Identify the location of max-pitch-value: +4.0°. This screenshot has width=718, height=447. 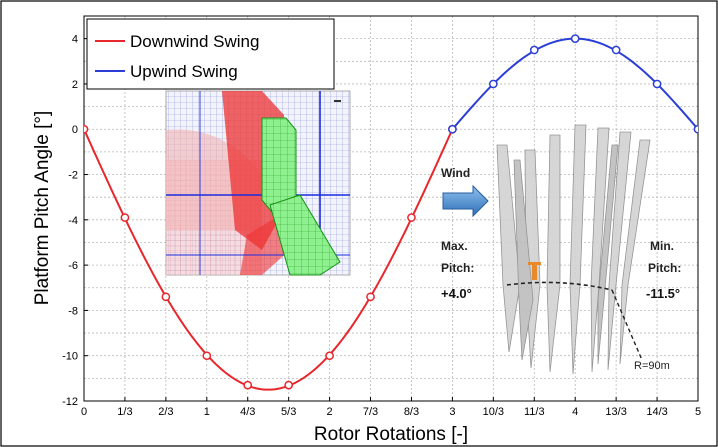
(456, 293).